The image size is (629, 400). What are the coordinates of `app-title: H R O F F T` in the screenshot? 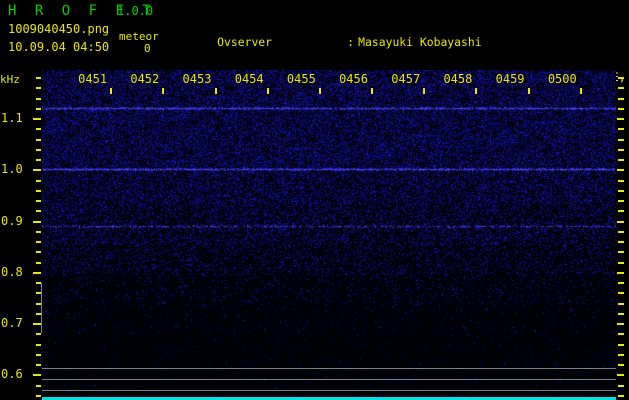 It's located at (82, 11).